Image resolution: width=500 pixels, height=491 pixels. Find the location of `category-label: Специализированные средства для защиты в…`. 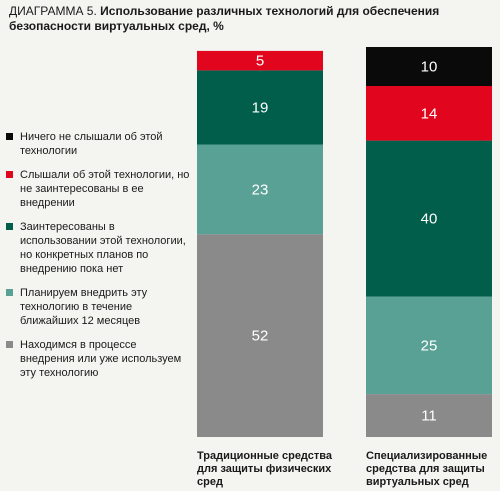

category-label: Специализированные средства для защиты в… is located at coordinates (427, 469).